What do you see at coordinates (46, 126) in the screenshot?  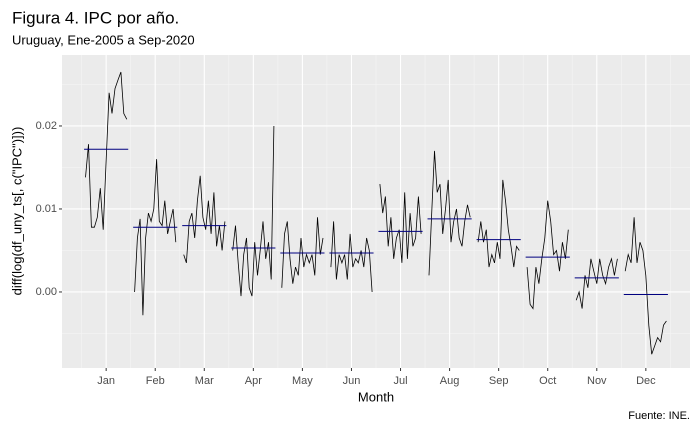 I see `y-tick-label: 0.02` at bounding box center [46, 126].